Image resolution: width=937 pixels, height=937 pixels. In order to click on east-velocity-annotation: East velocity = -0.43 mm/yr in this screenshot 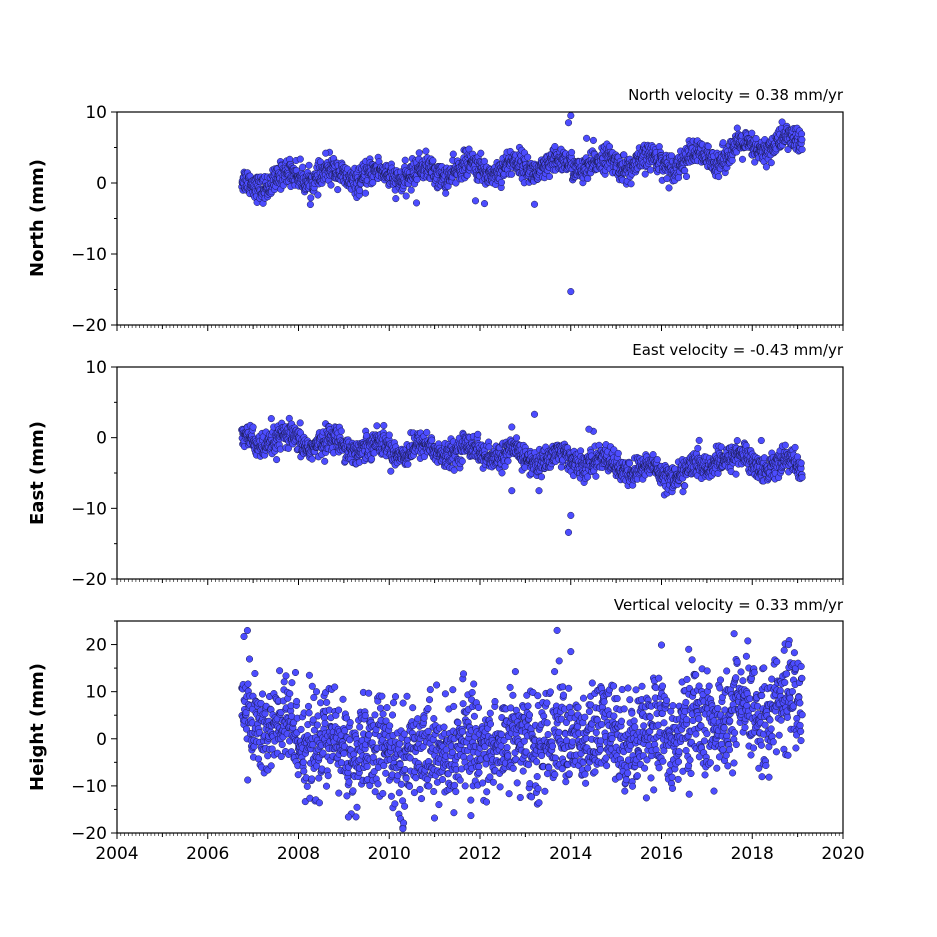, I will do `click(738, 350)`.